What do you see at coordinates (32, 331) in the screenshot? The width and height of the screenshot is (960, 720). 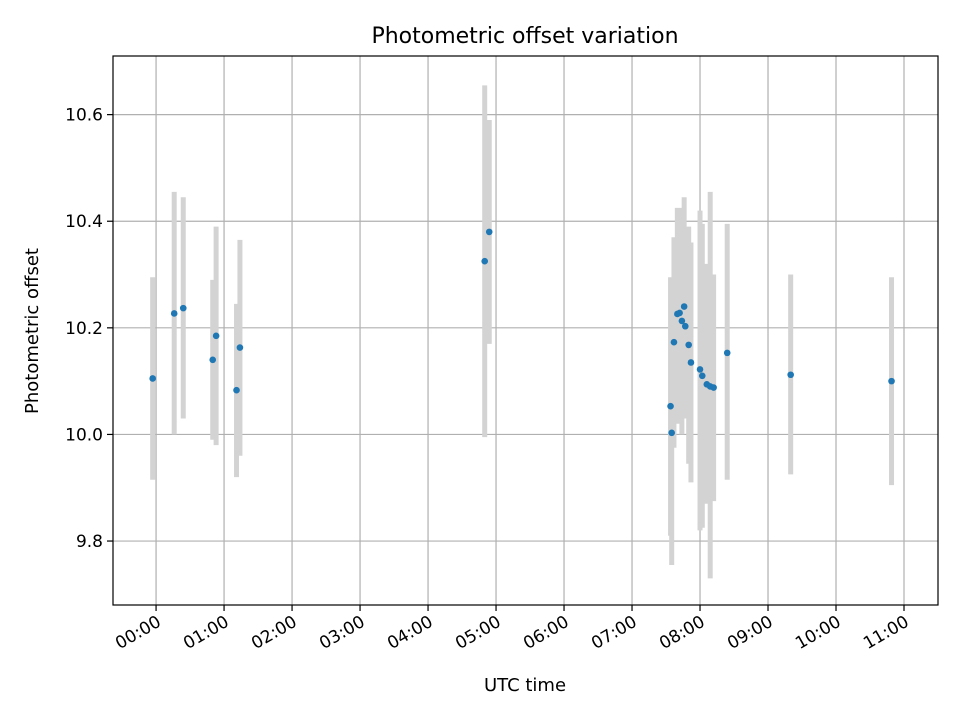 I see `y-axis-label: Photometric offset` at bounding box center [32, 331].